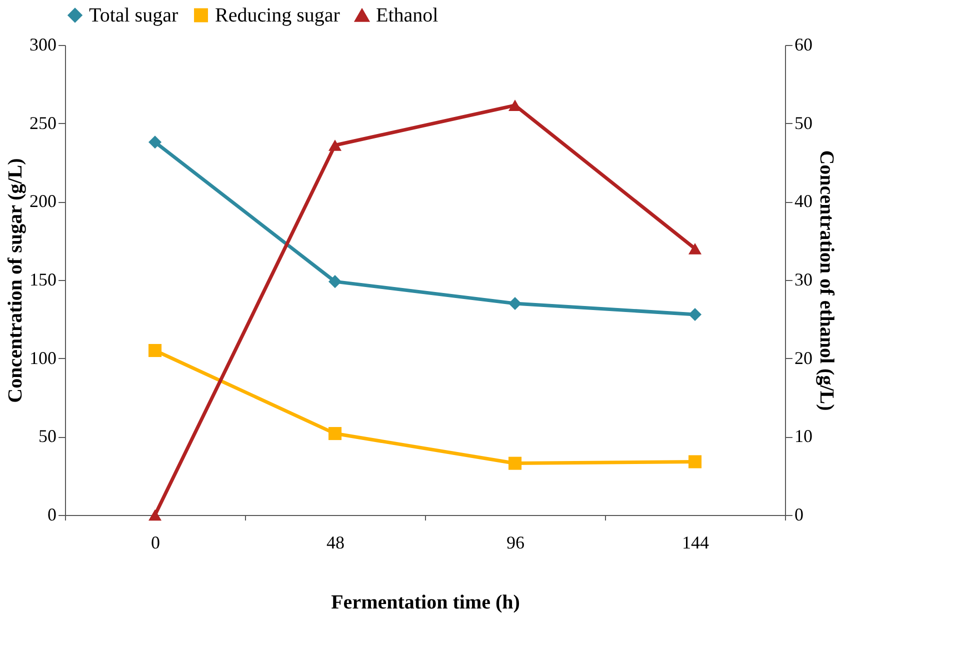 The width and height of the screenshot is (975, 653). Describe the element at coordinates (43, 122) in the screenshot. I see `y-tick-label: 250` at that location.